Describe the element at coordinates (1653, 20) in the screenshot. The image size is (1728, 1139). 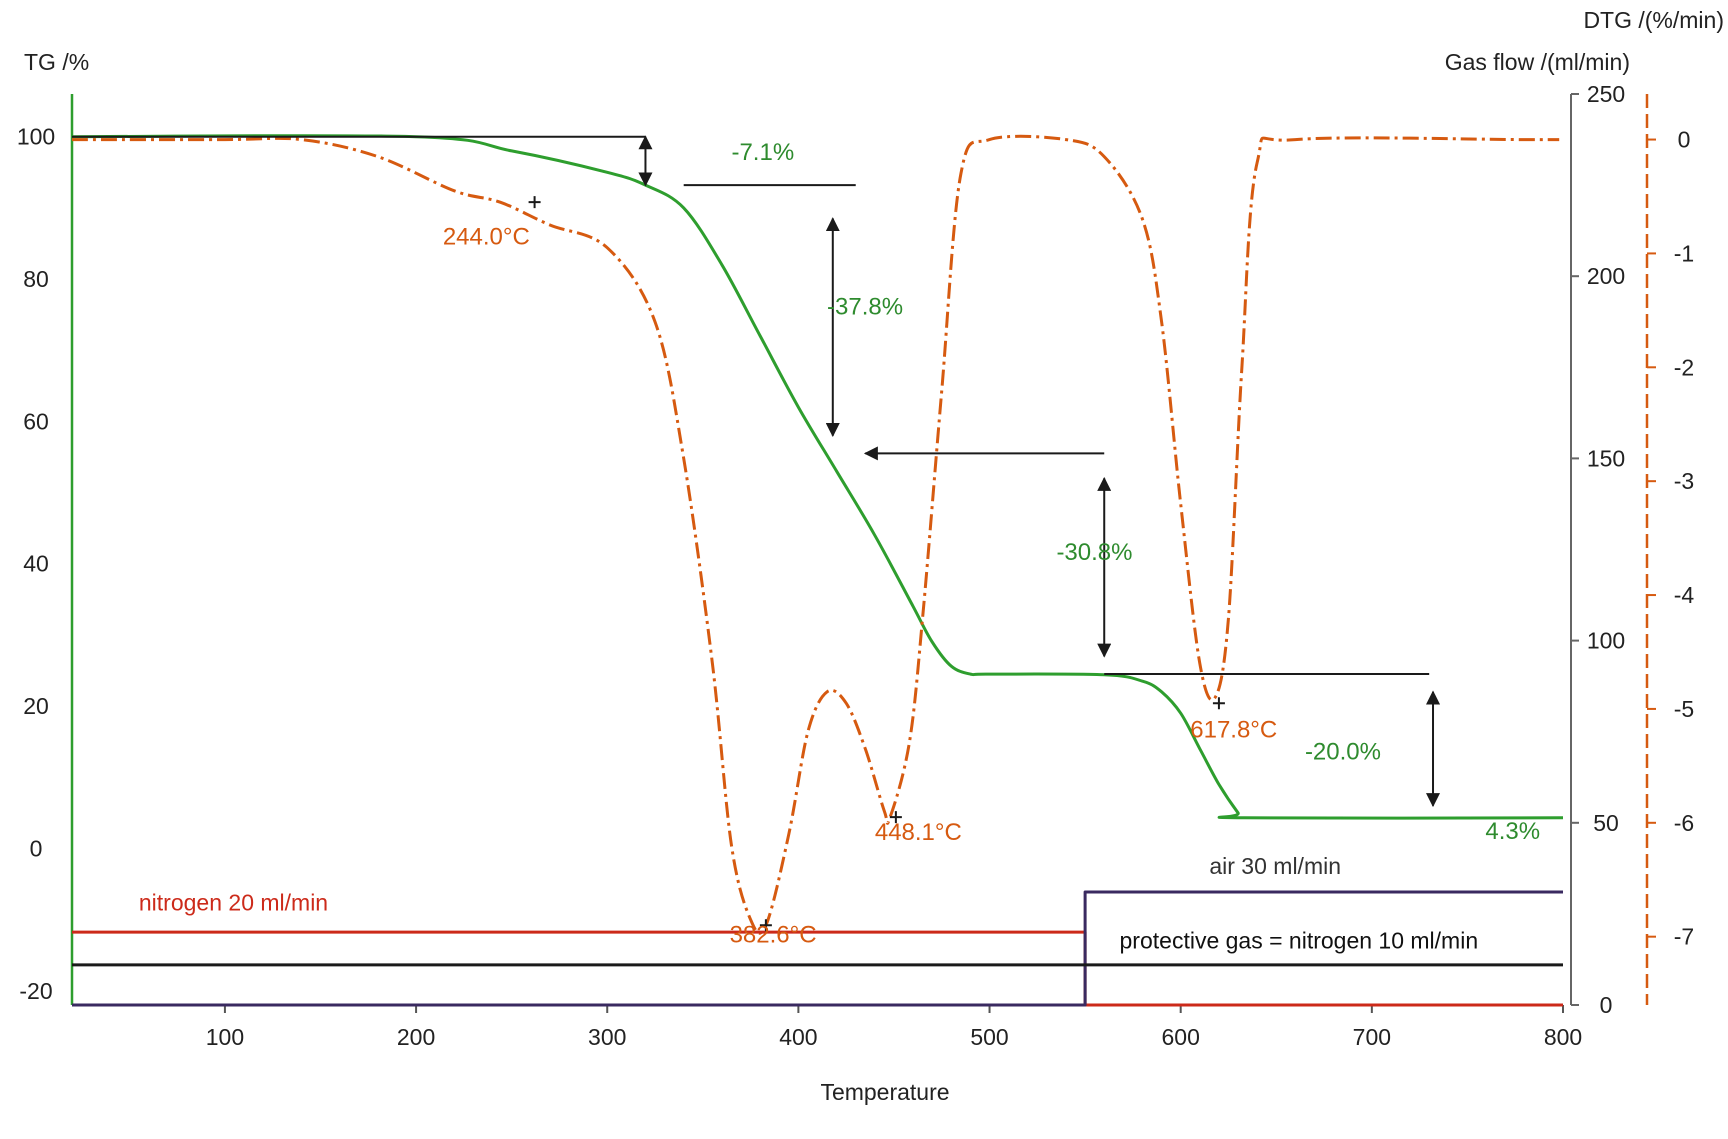
I see `dtg-axis-title: DTG /(%/min)` at that location.